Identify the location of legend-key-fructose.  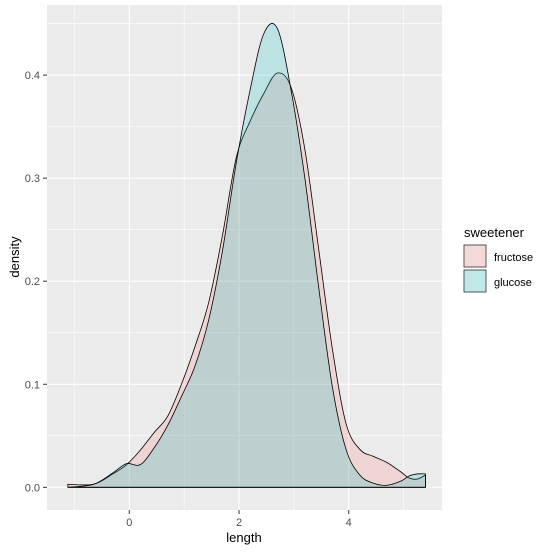
(475, 256).